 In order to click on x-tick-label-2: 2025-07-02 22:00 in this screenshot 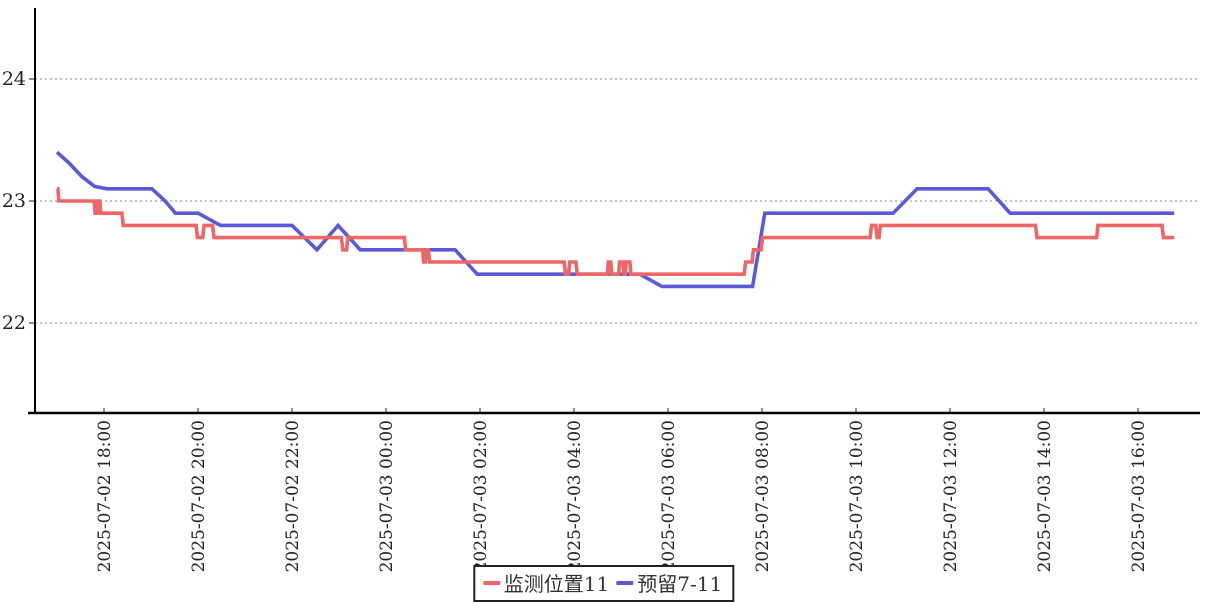, I will do `click(293, 496)`.